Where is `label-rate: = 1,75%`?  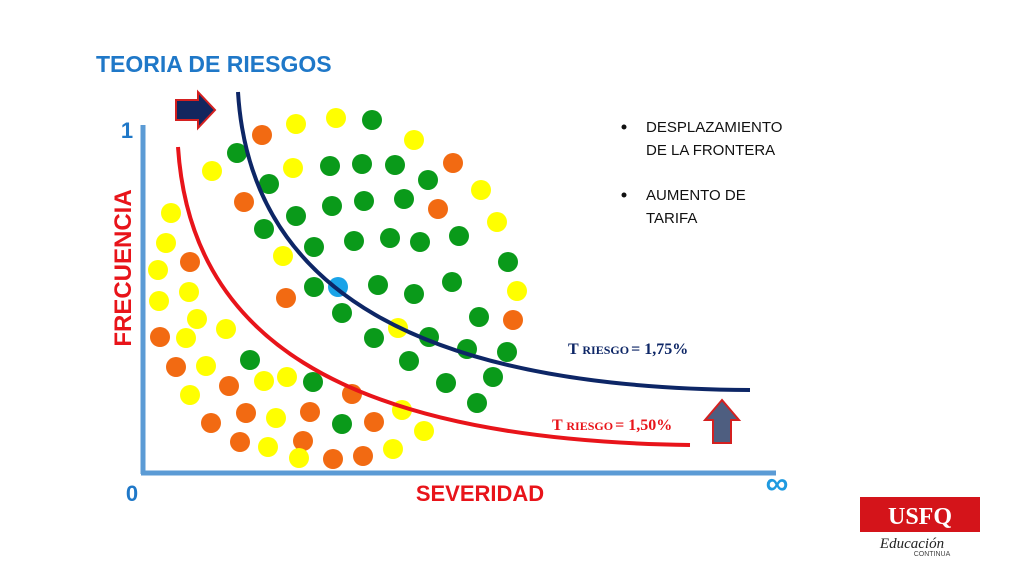
label-rate: = 1,75% is located at coordinates (659, 349).